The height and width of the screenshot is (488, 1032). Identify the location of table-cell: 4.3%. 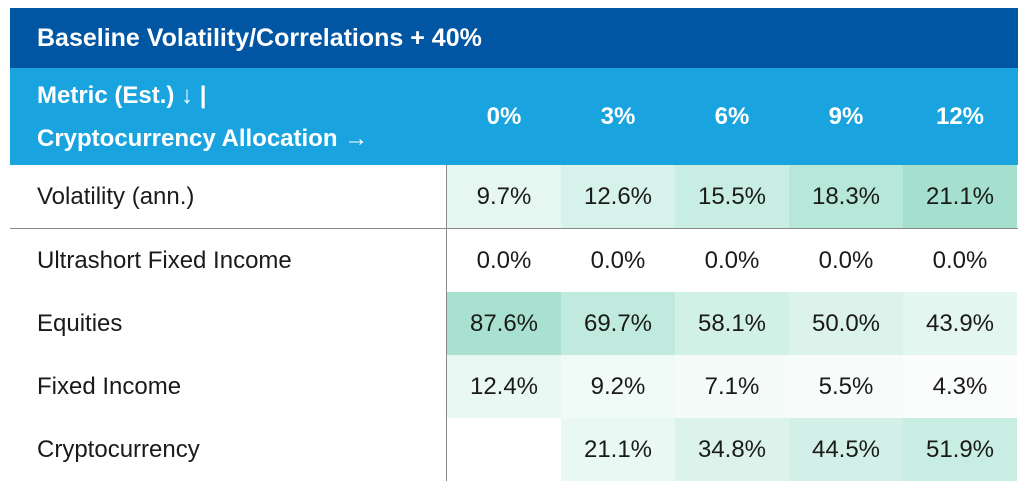
(960, 386).